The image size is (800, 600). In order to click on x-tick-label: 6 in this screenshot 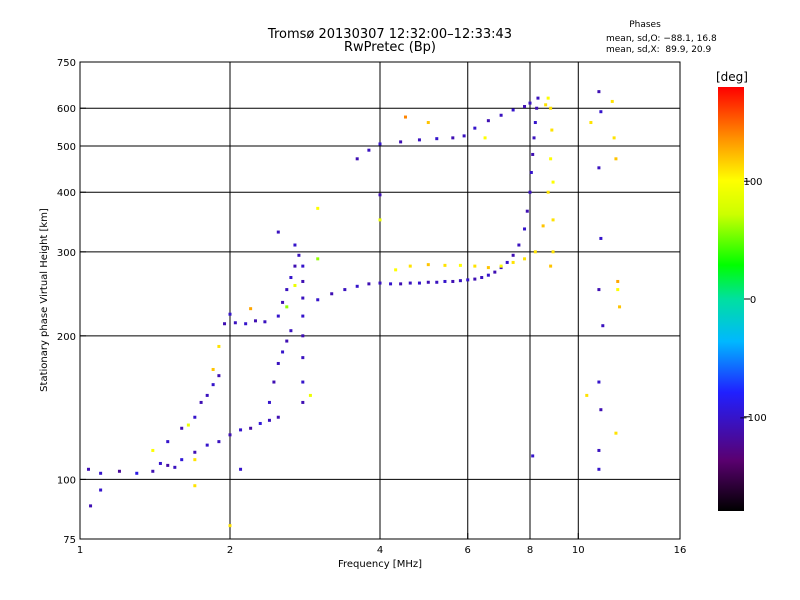, I will do `click(468, 550)`.